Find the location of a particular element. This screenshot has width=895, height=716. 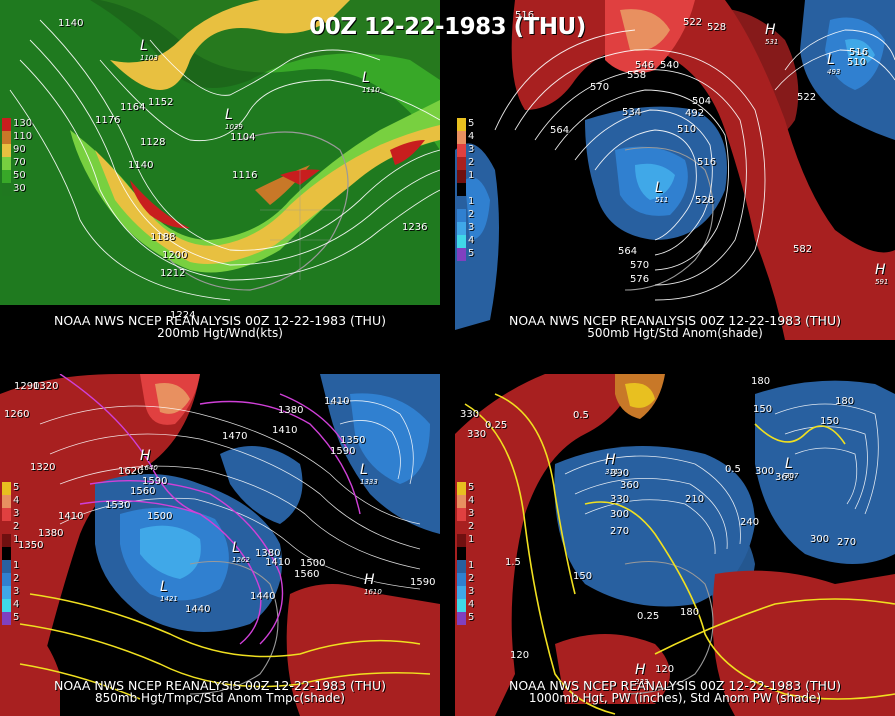

contour-label: 150 is located at coordinates (583, 576).